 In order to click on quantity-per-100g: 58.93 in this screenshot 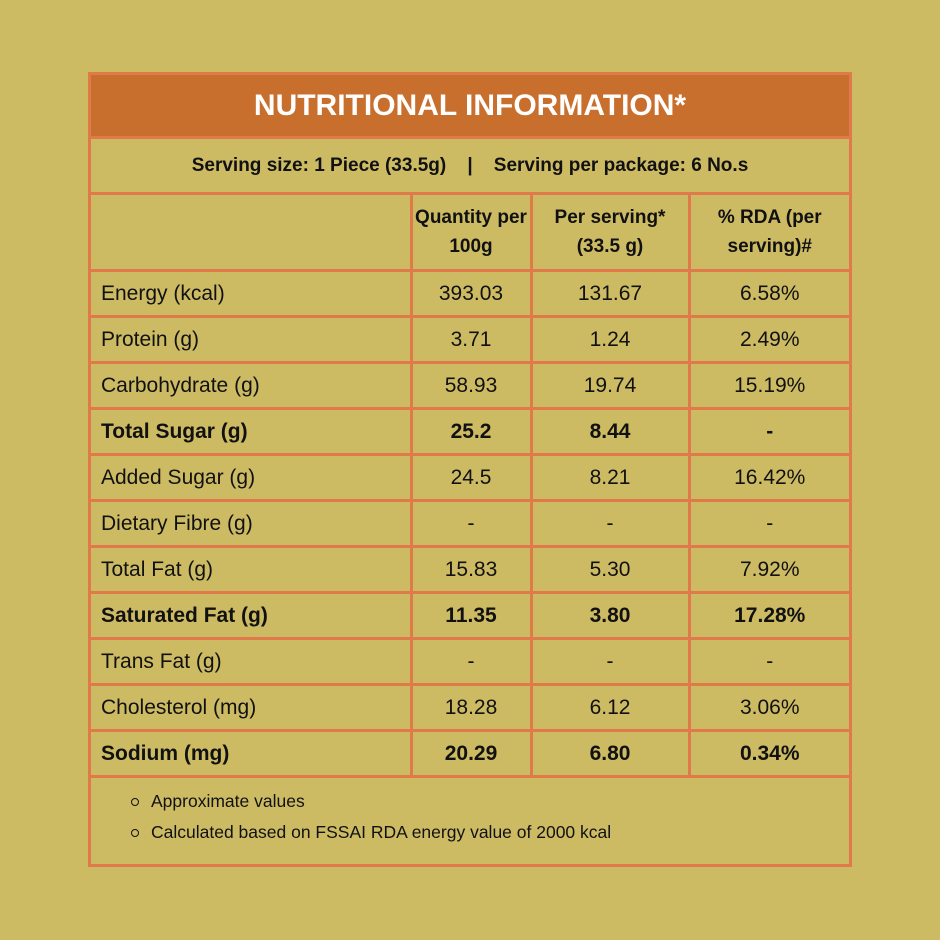, I will do `click(471, 385)`.